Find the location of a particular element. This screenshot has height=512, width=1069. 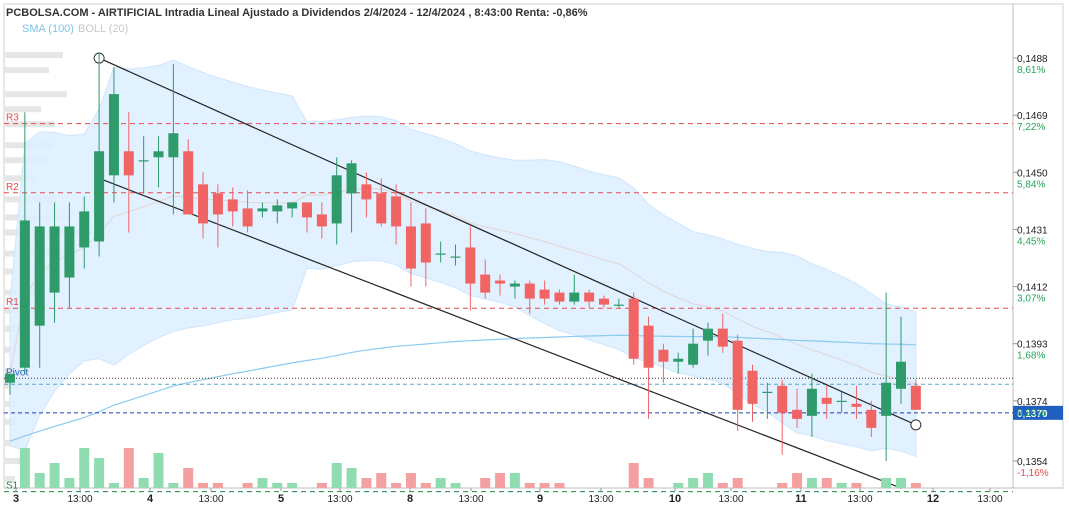

y-tick-label: 0,1469 is located at coordinates (1032, 116).